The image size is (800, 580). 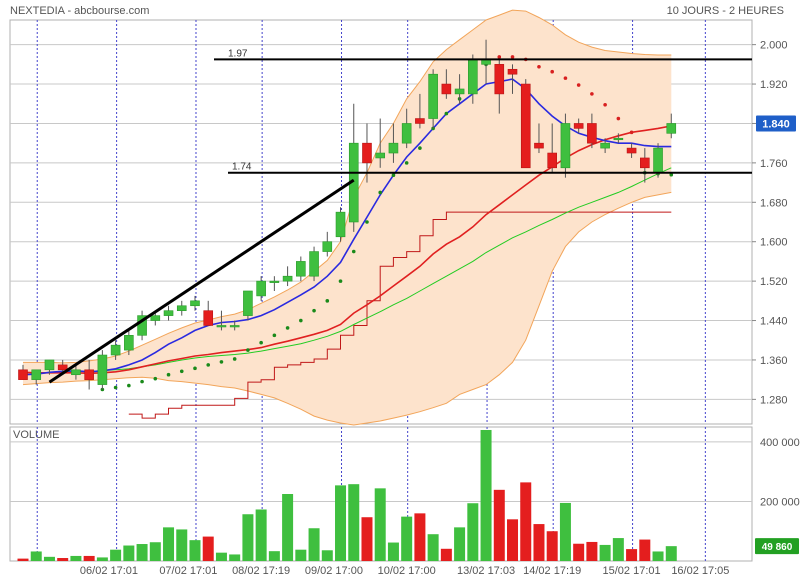 What do you see at coordinates (188, 571) in the screenshot?
I see `x-tick-label: 07/02 17:01` at bounding box center [188, 571].